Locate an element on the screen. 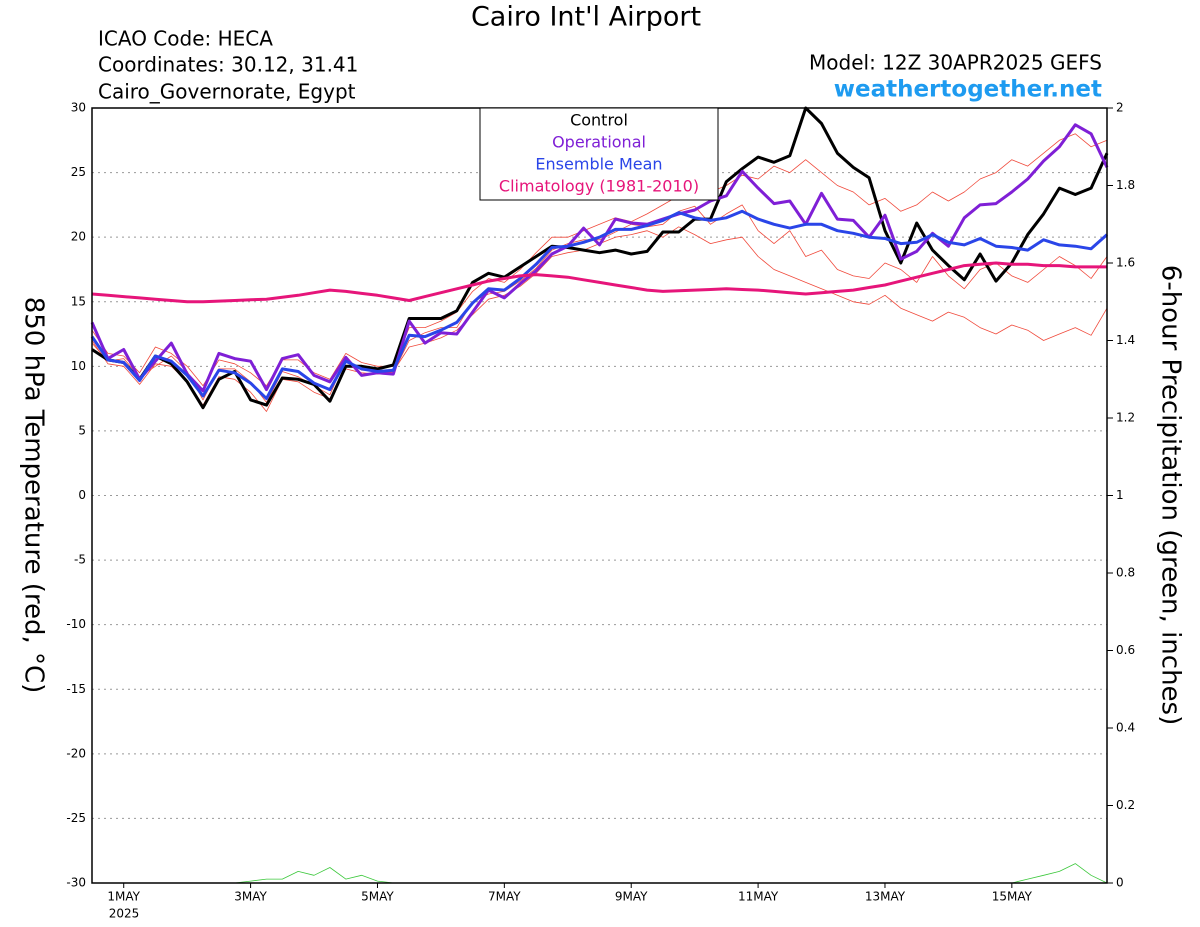  y-tick-label: 15 is located at coordinates (78, 301).